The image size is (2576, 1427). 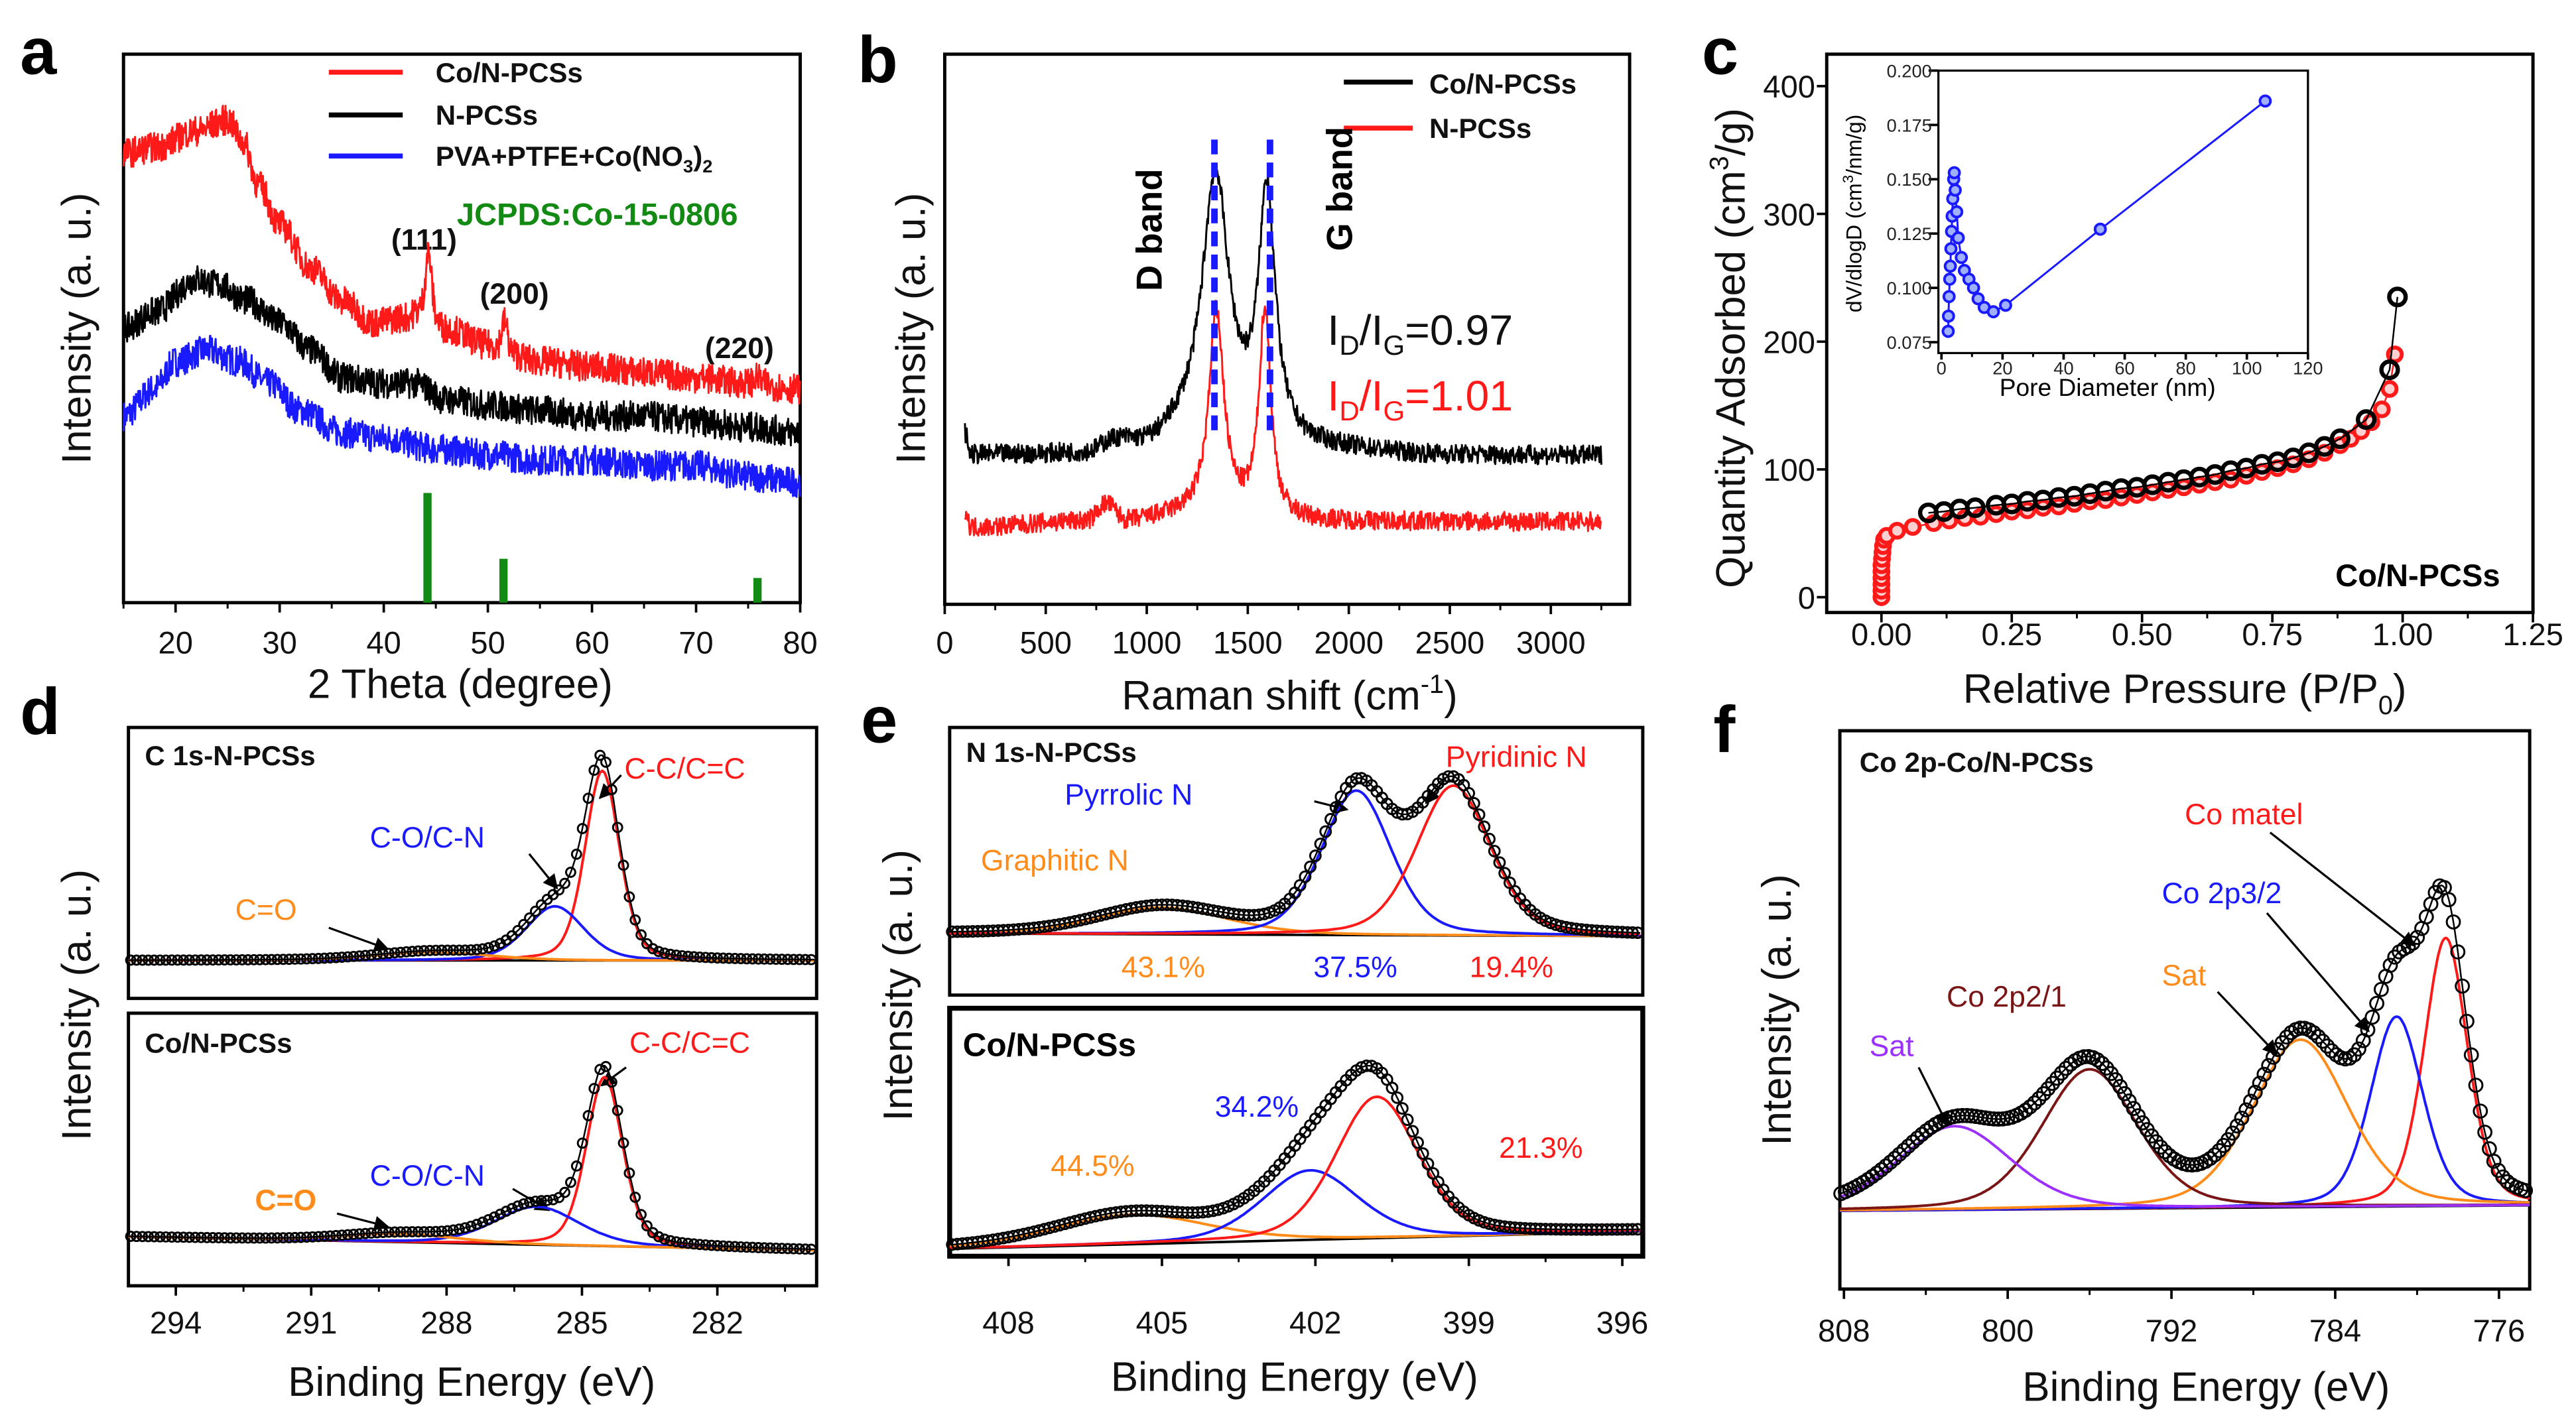 I want to click on subplot-title: N 1s-N-PCSs, so click(x=1051, y=752).